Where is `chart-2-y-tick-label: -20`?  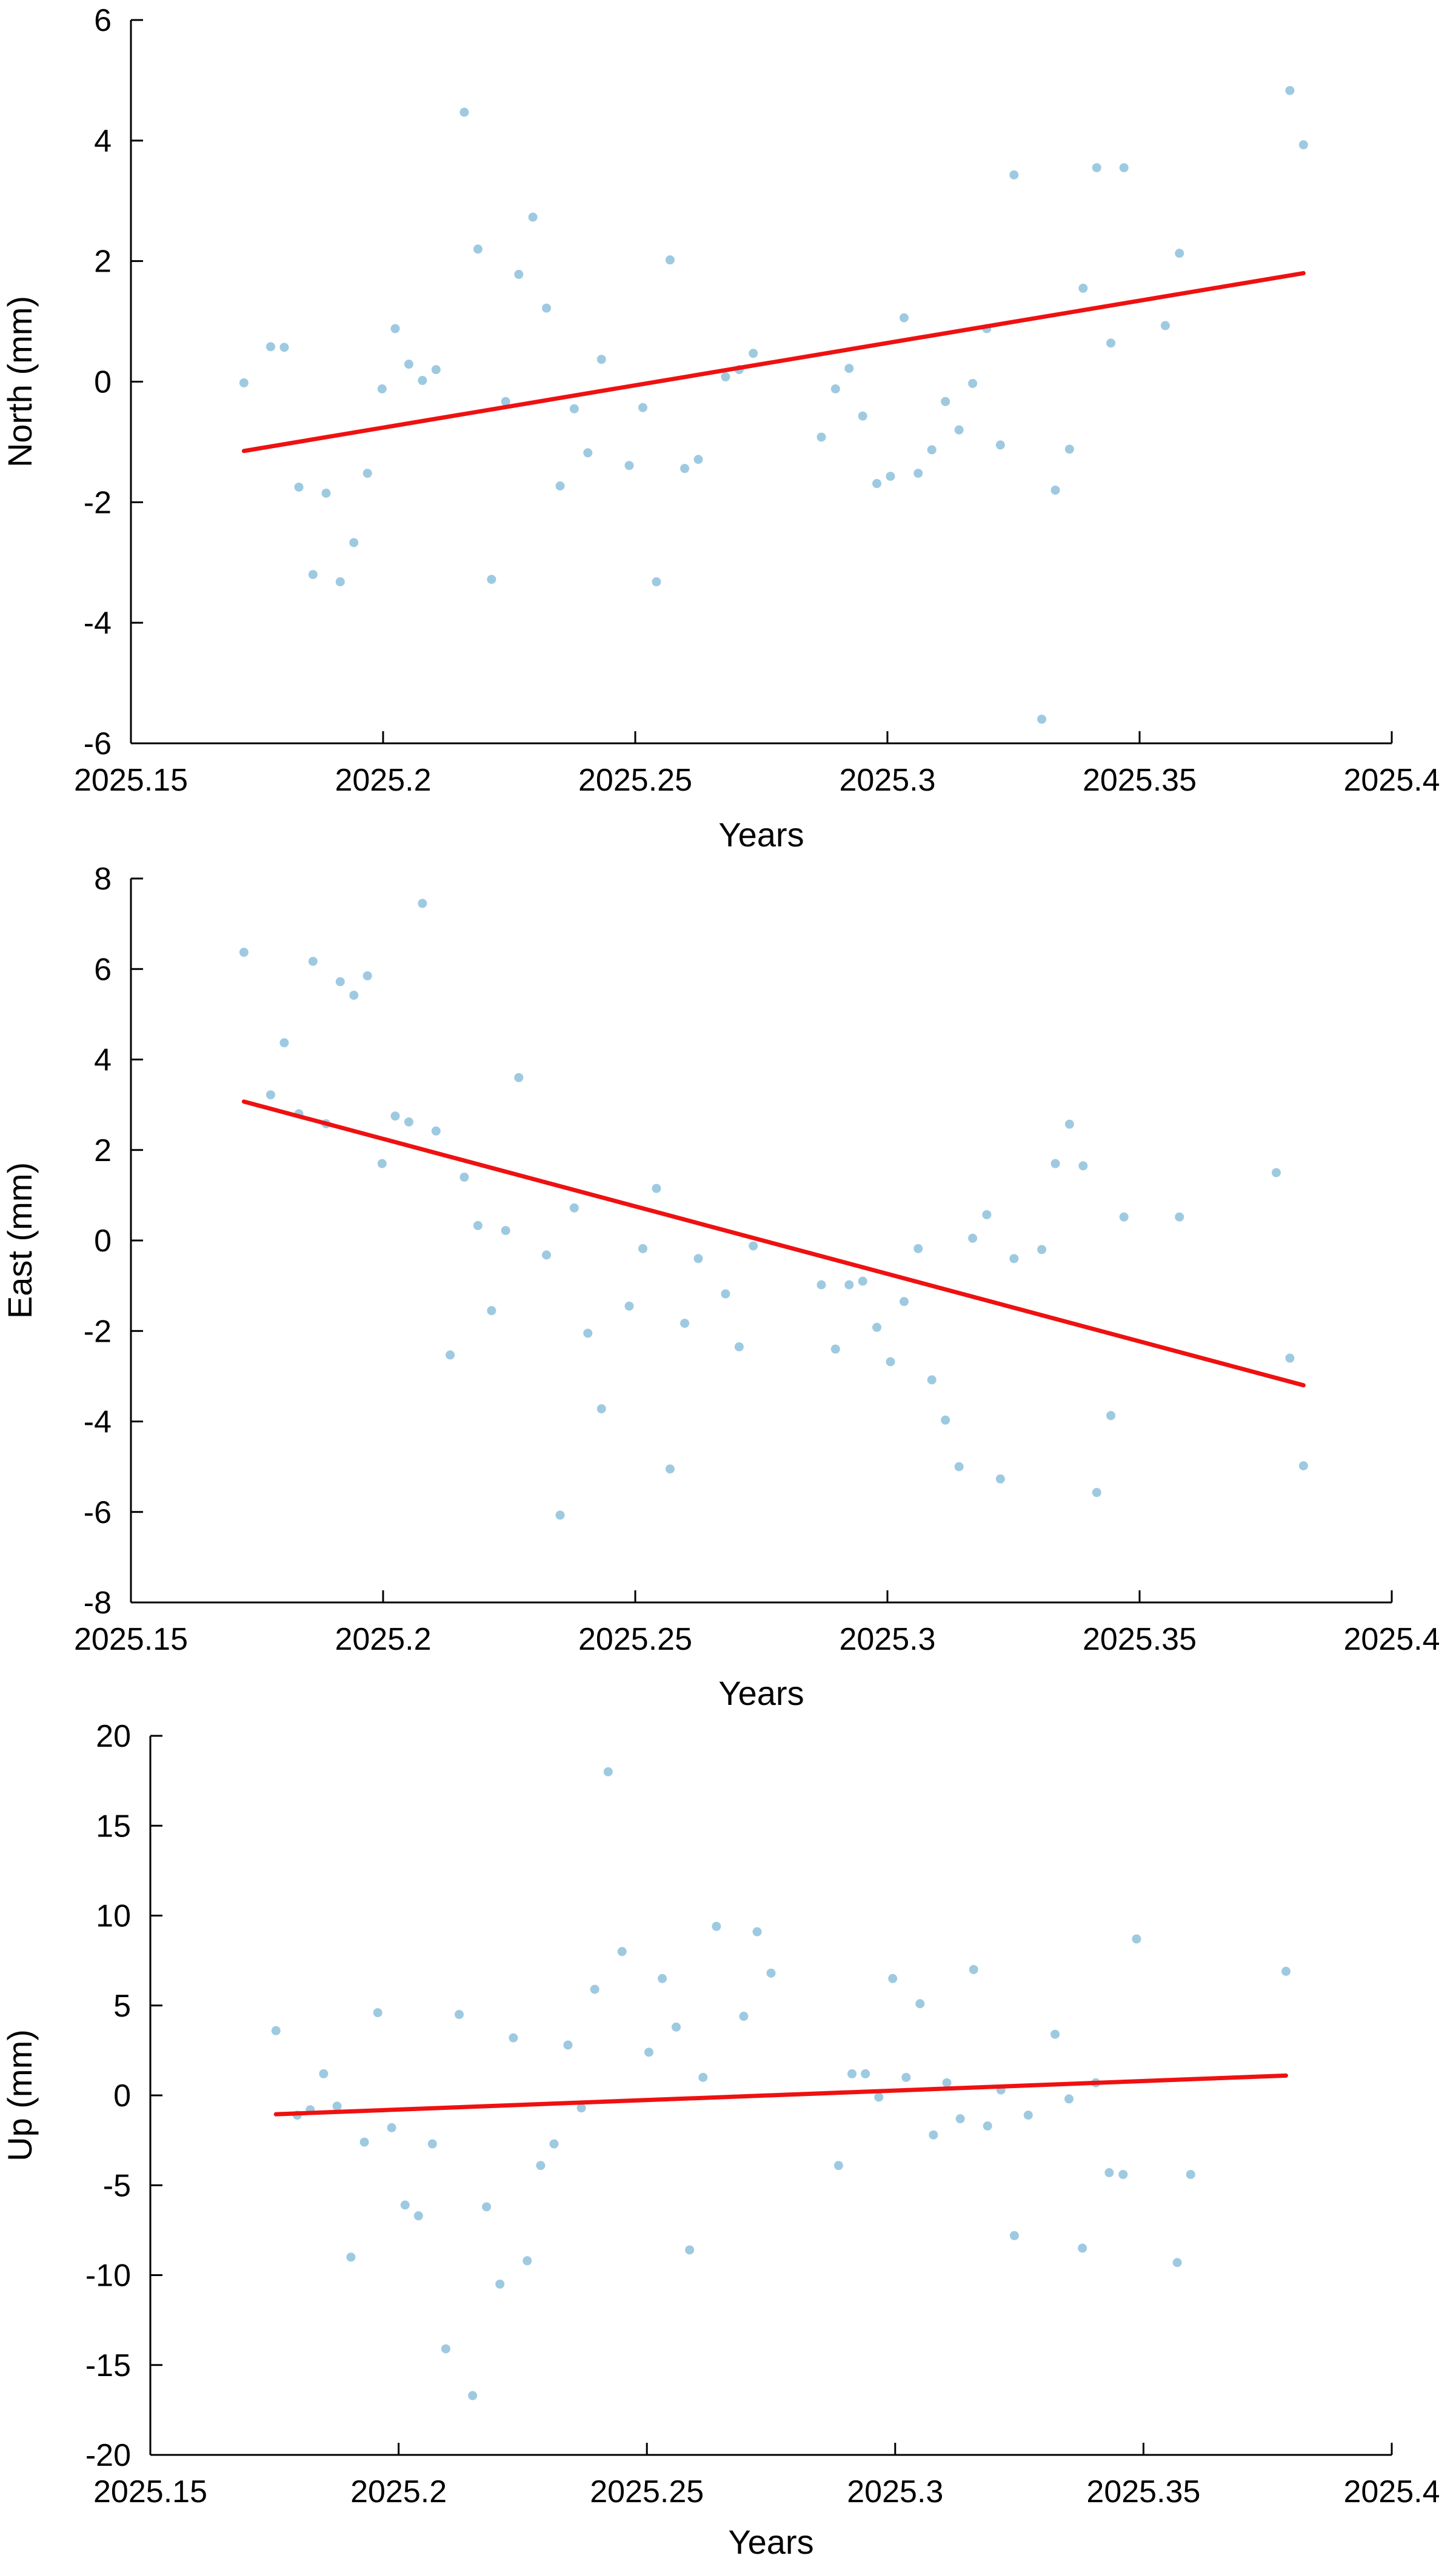 chart-2-y-tick-label: -20 is located at coordinates (108, 2455).